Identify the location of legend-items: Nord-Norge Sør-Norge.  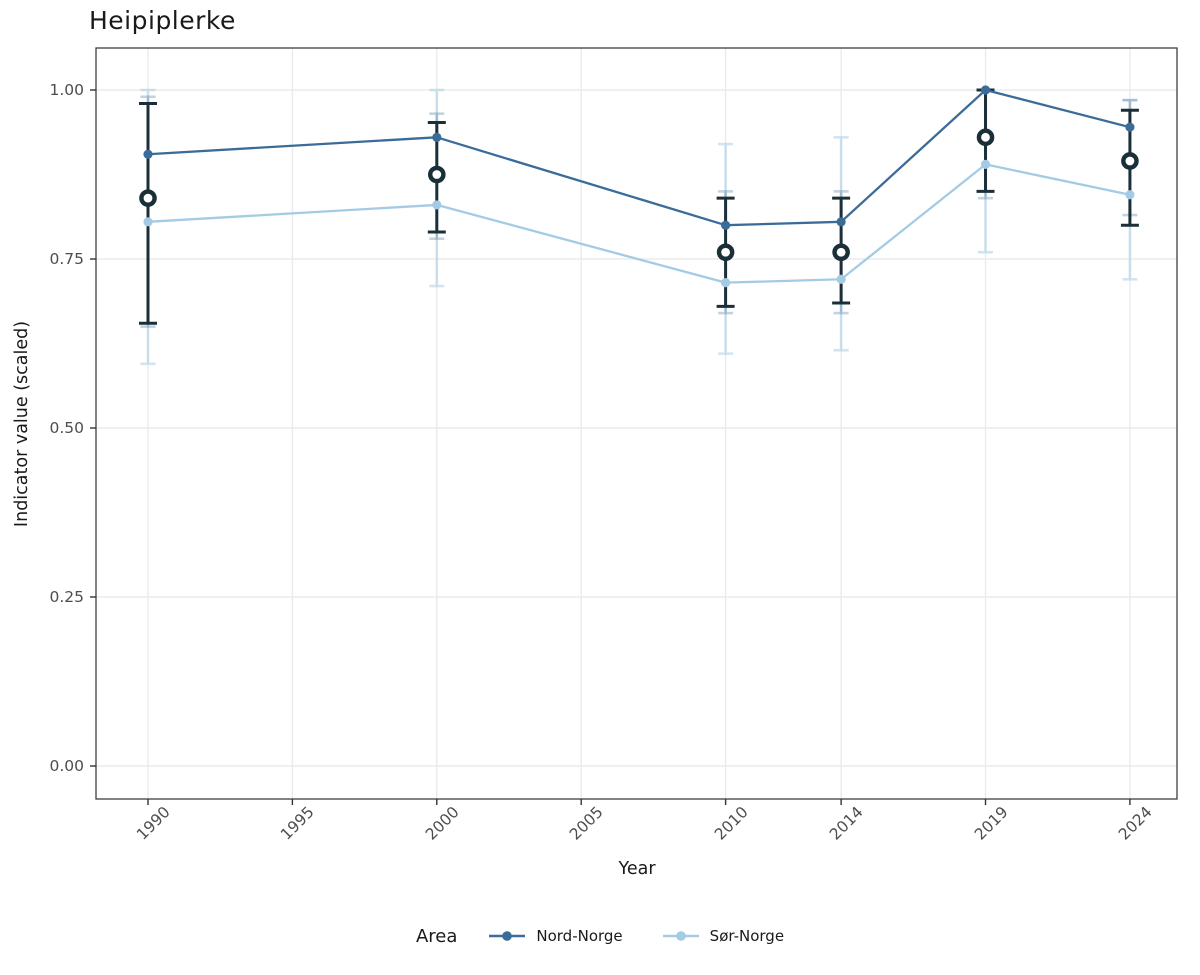
(631, 936).